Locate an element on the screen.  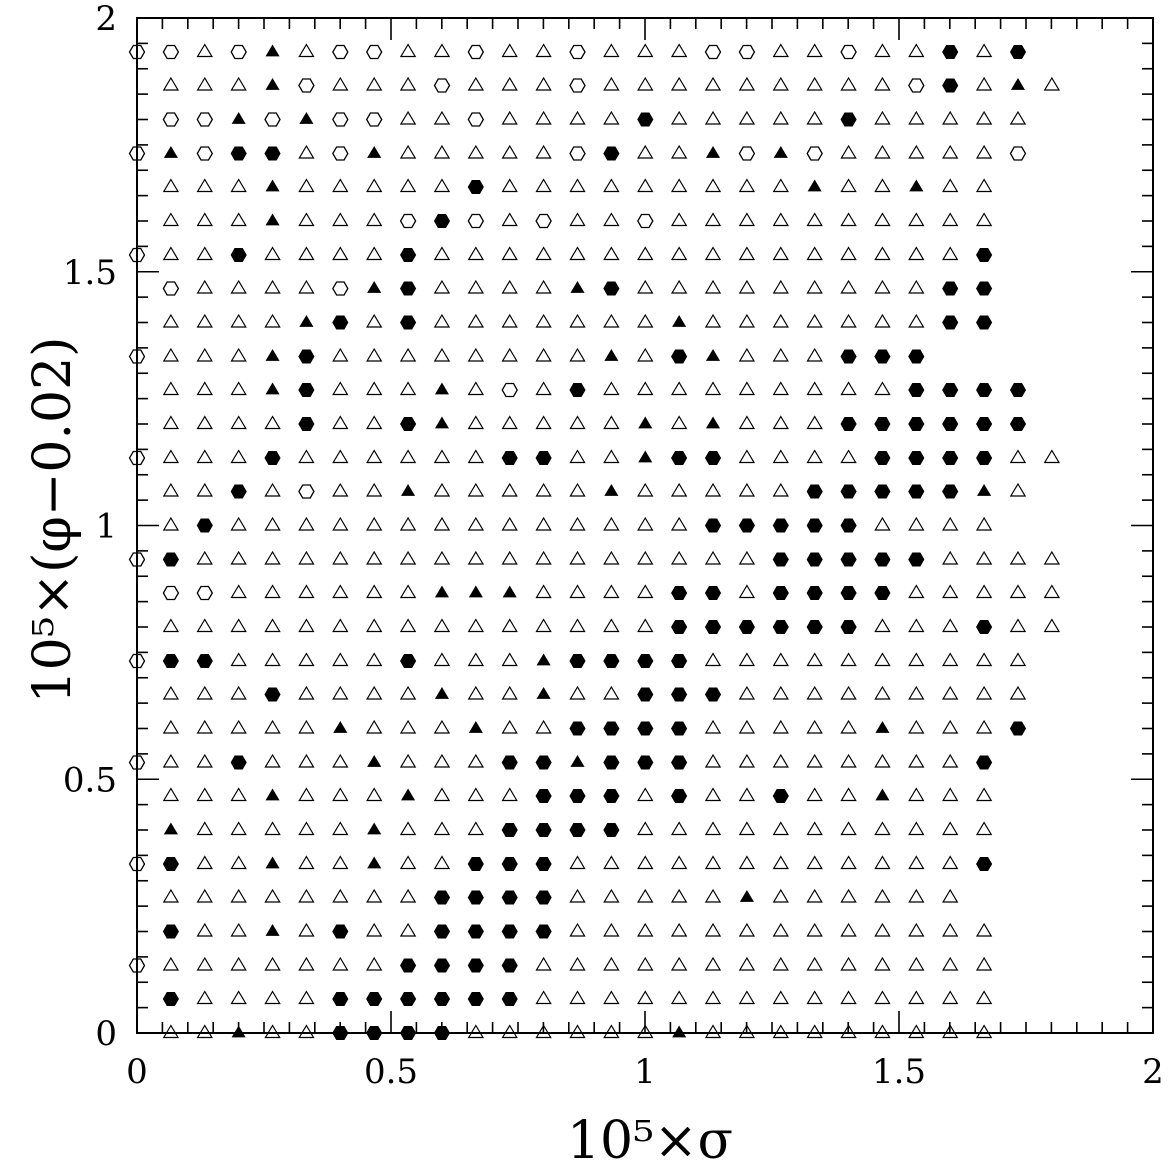
y-axis-label: 10⁵×(φ−0.02) is located at coordinates (53, 520).